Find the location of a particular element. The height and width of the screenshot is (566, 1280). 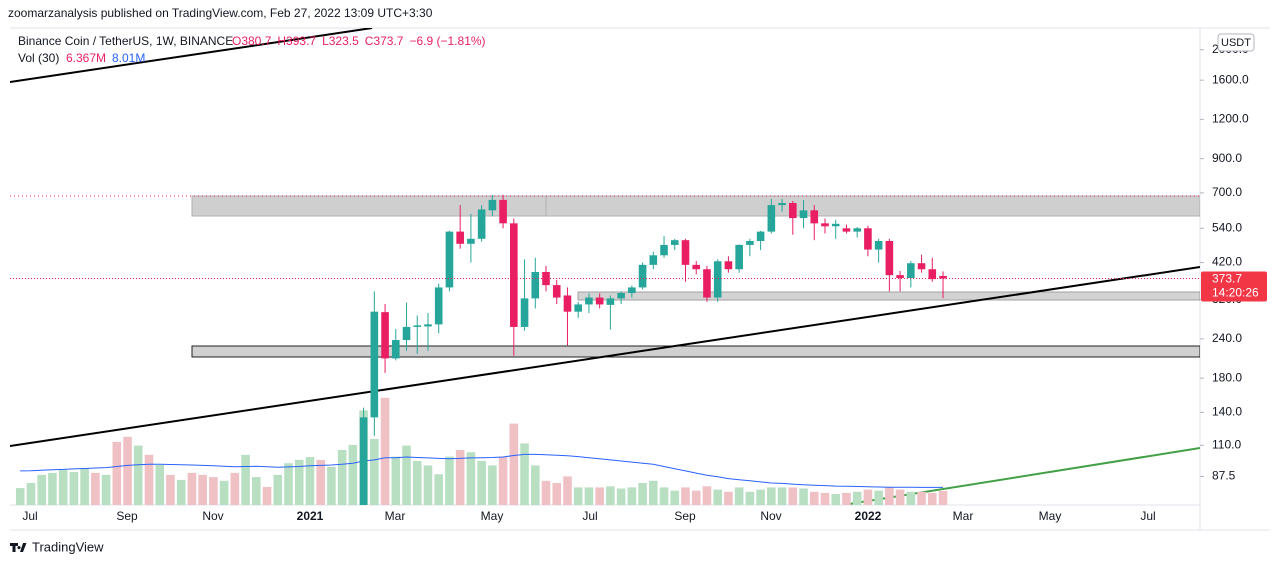

volume-pane is located at coordinates (481, 451).